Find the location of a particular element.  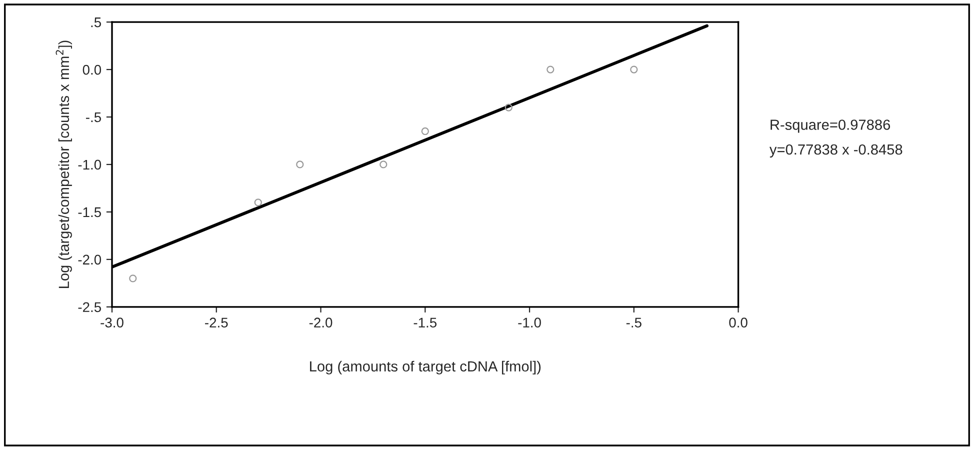

y-tick-label: .5 is located at coordinates (96, 23).